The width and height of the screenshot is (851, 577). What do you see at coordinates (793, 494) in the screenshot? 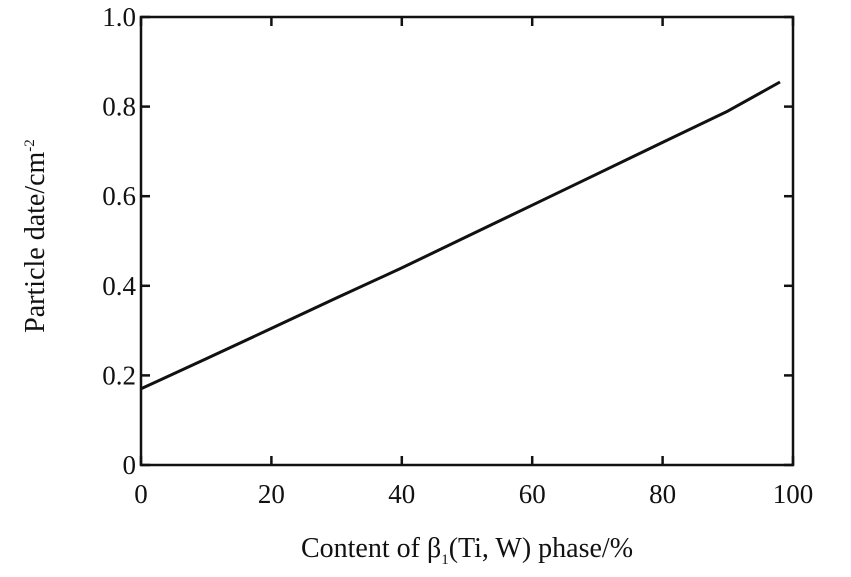
I see `x-tick-label: 100` at bounding box center [793, 494].